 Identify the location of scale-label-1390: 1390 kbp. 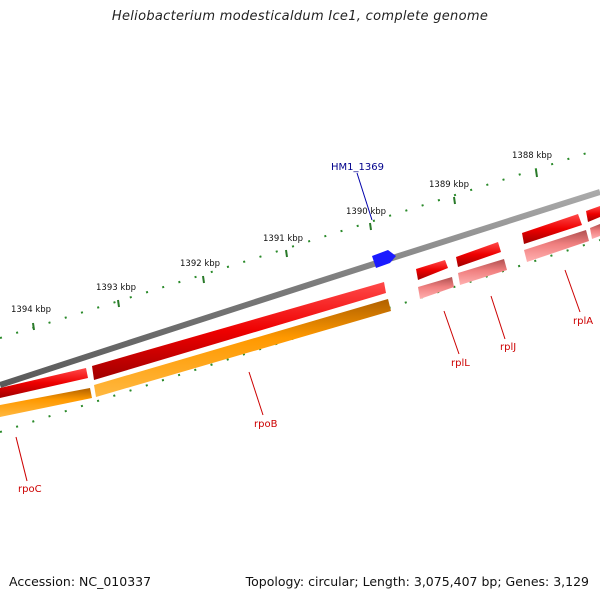
(366, 212).